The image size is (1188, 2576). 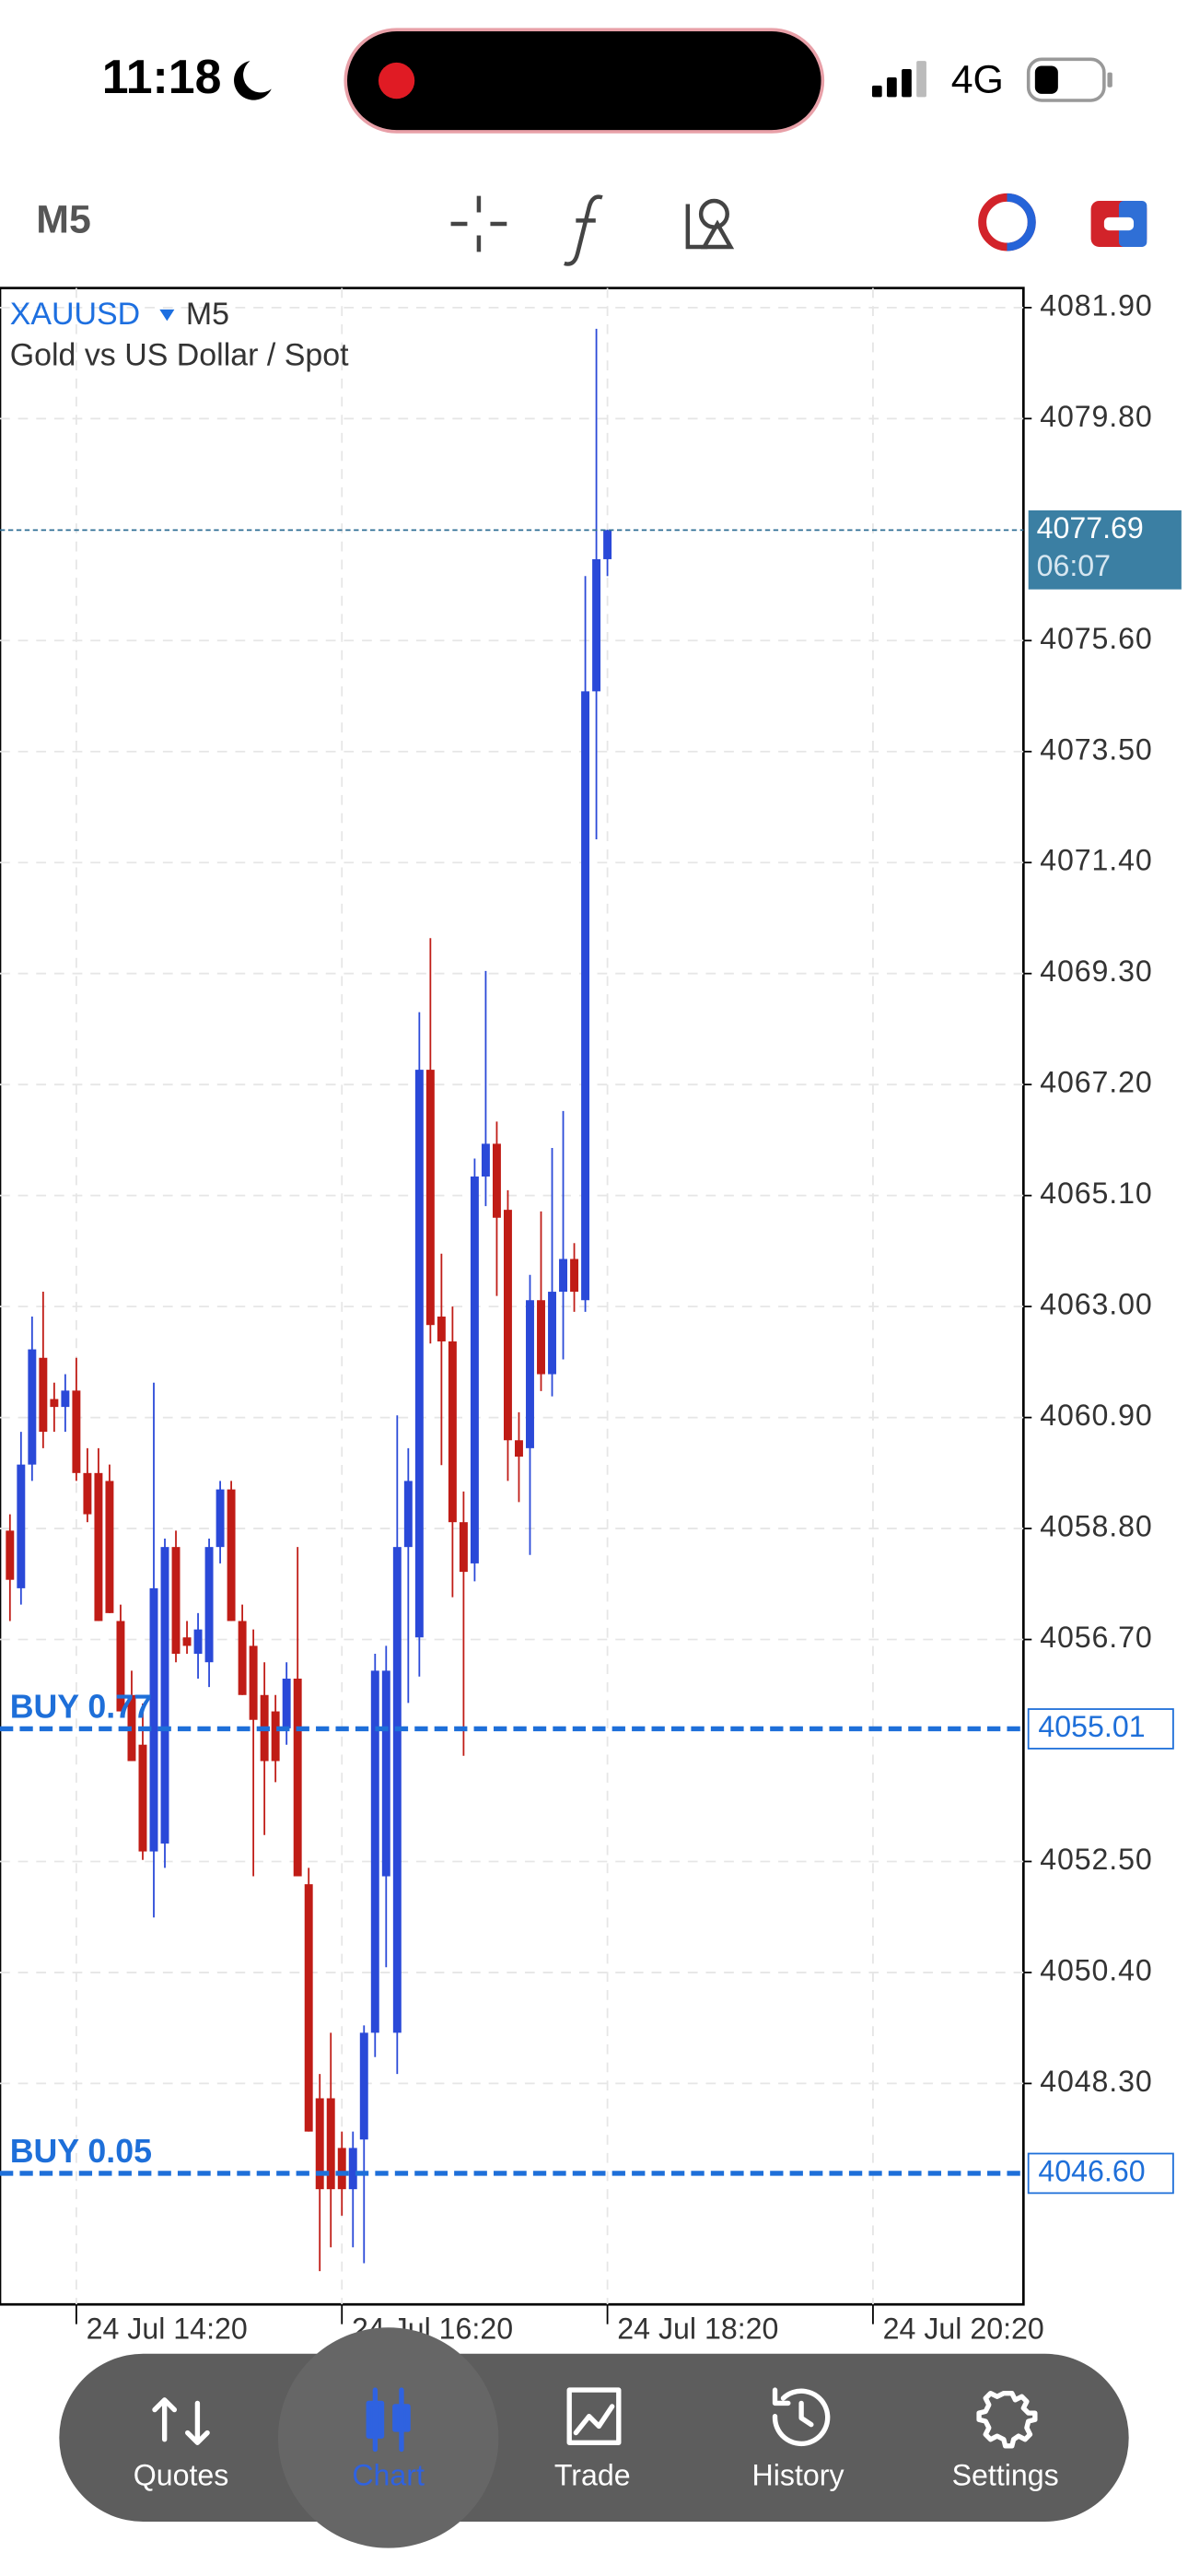 I want to click on y-tick-label: 4063.00, so click(x=1096, y=1304).